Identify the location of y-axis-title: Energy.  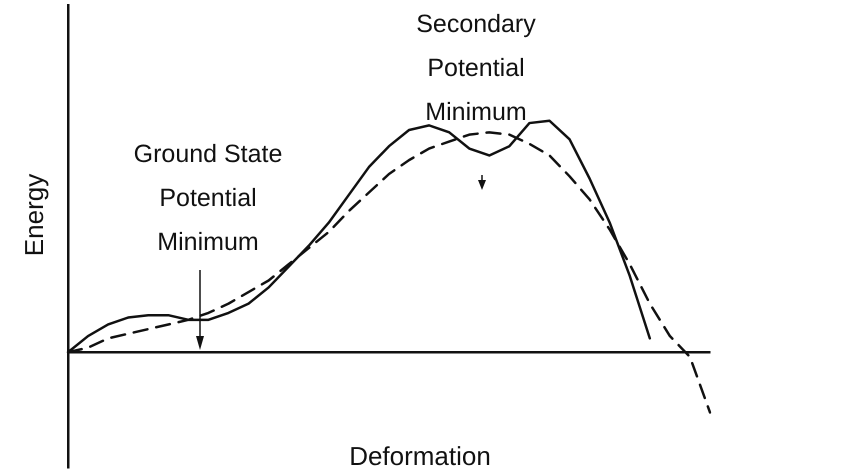
(34, 215).